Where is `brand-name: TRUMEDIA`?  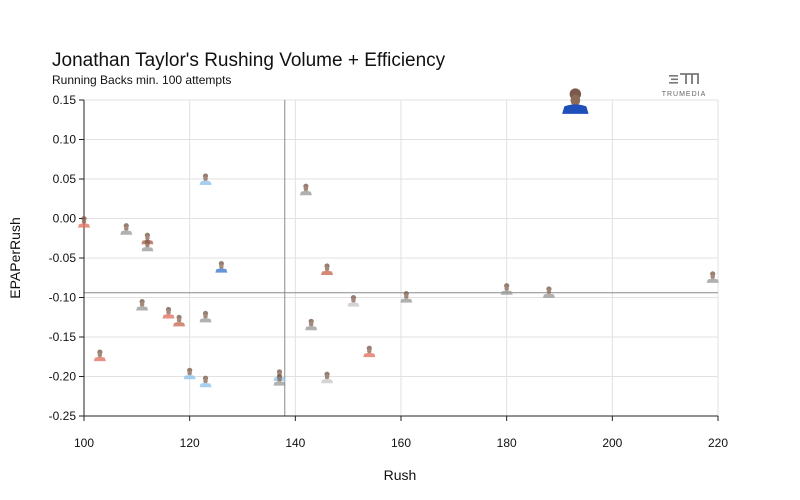
brand-name: TRUMEDIA is located at coordinates (684, 94).